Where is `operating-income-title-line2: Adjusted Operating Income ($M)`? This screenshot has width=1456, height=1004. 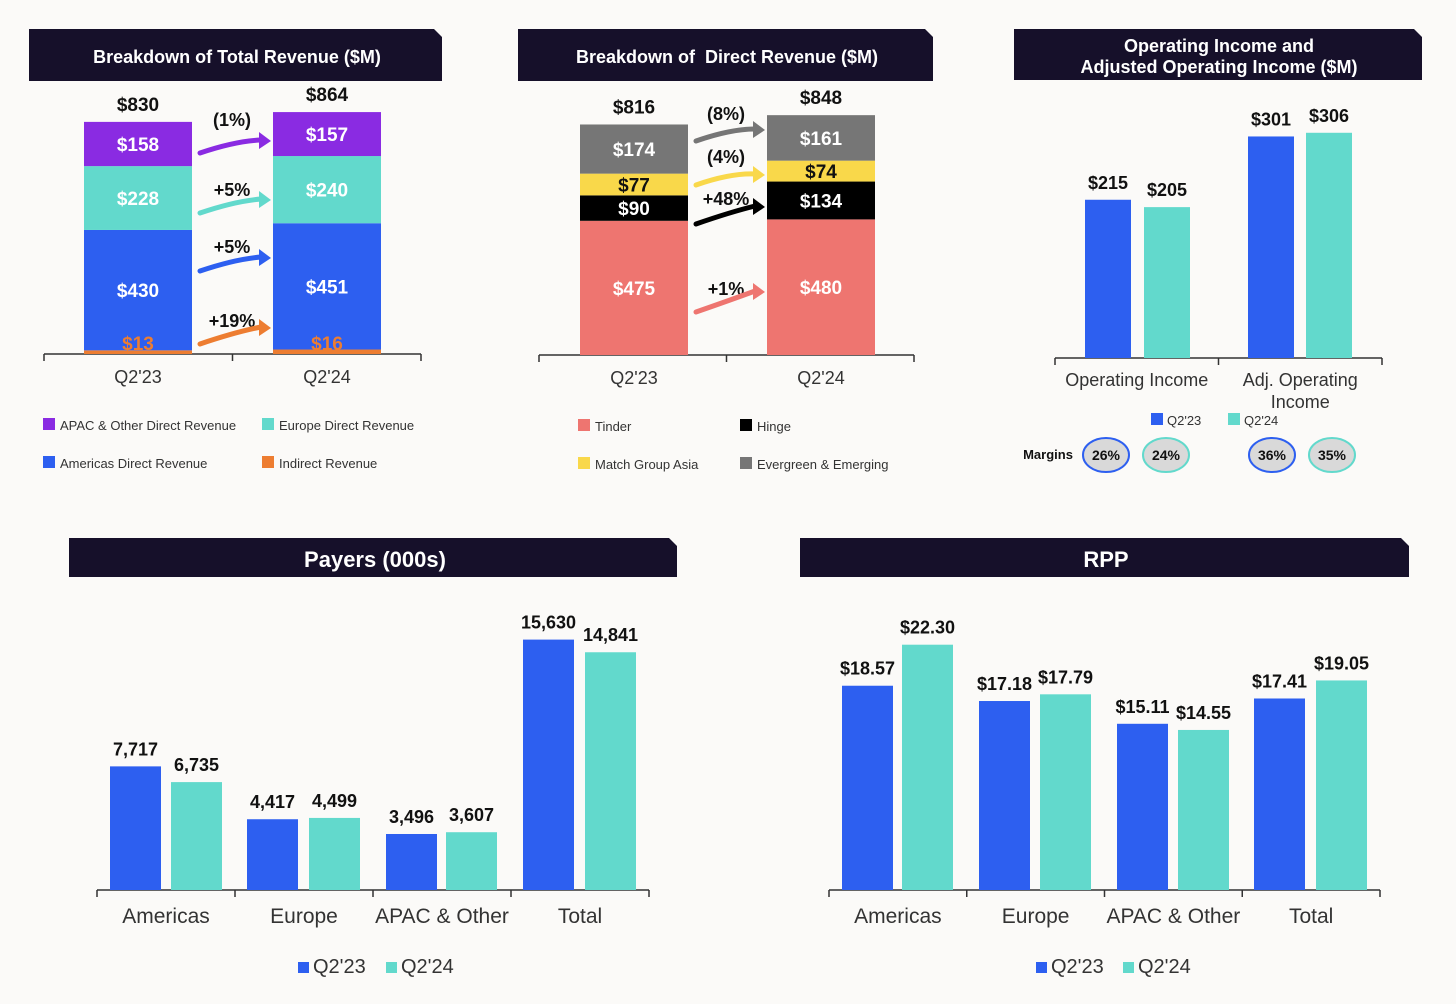 operating-income-title-line2: Adjusted Operating Income ($M) is located at coordinates (1218, 67).